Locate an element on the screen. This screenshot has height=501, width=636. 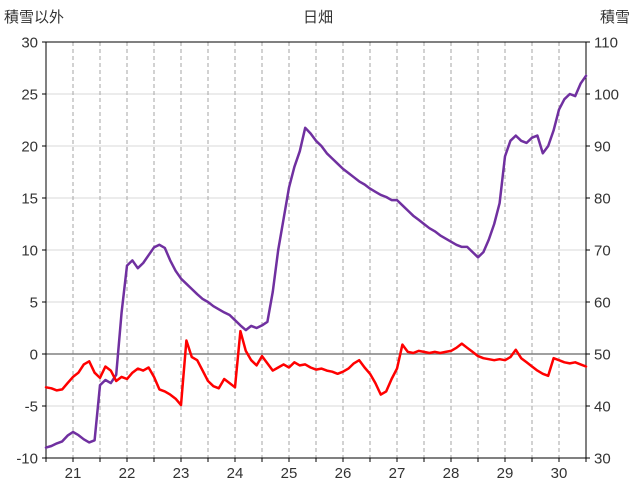
left-tick-label: 10 is located at coordinates (29, 250).